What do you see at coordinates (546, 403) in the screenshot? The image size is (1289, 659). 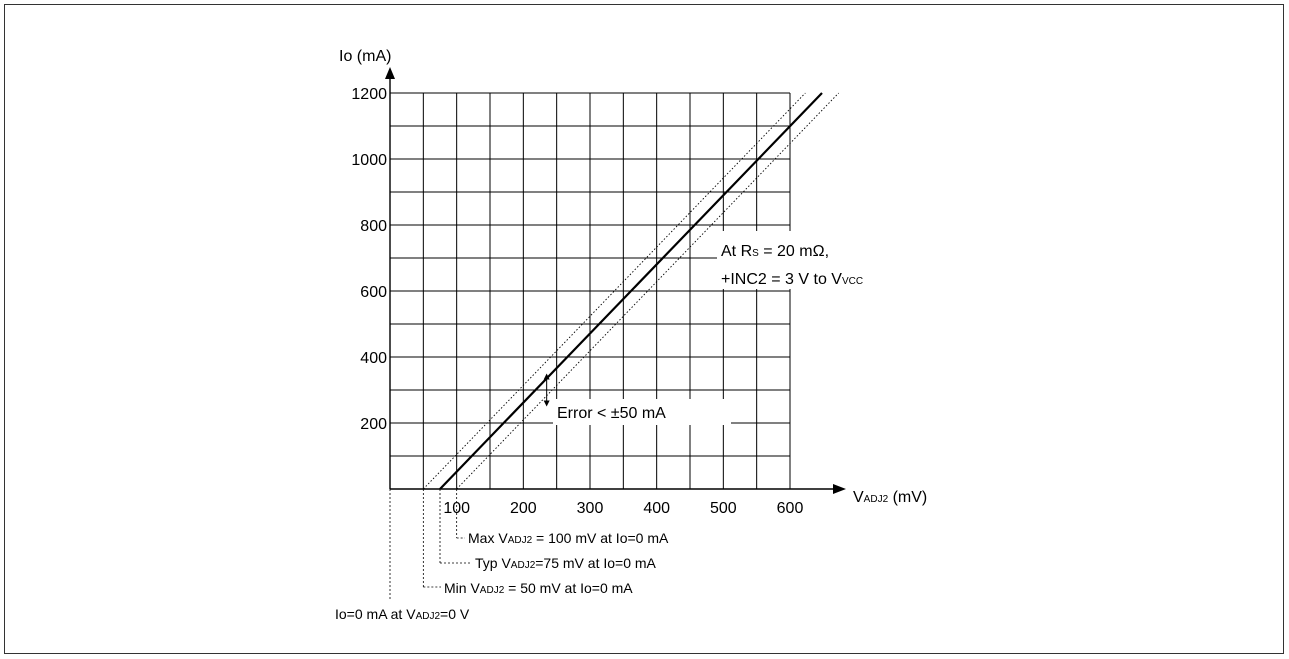 I see `error-arrow-head-down` at bounding box center [546, 403].